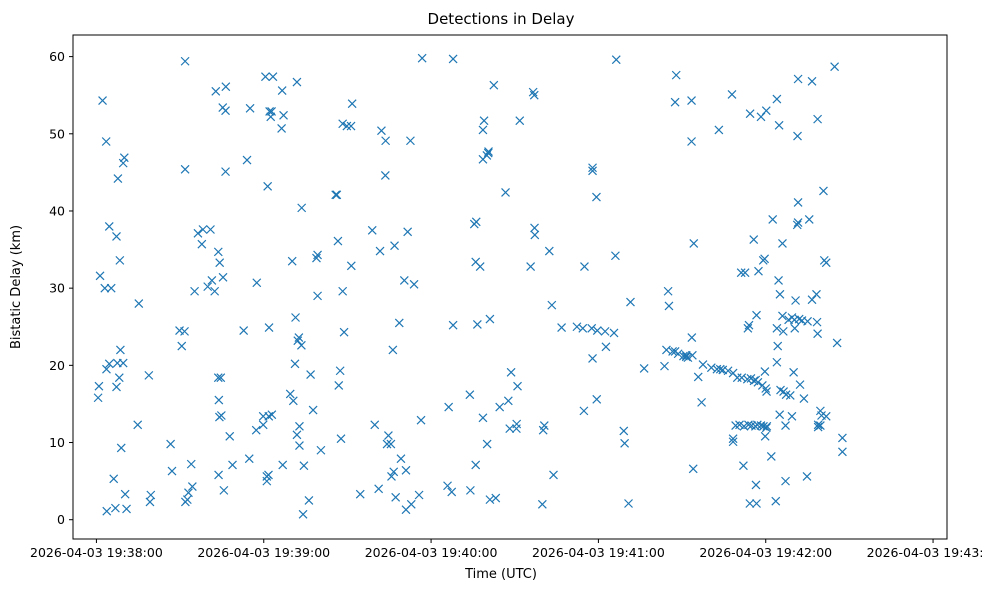 The image size is (984, 590). What do you see at coordinates (57, 442) in the screenshot?
I see `y-tick-label: 10` at bounding box center [57, 442].